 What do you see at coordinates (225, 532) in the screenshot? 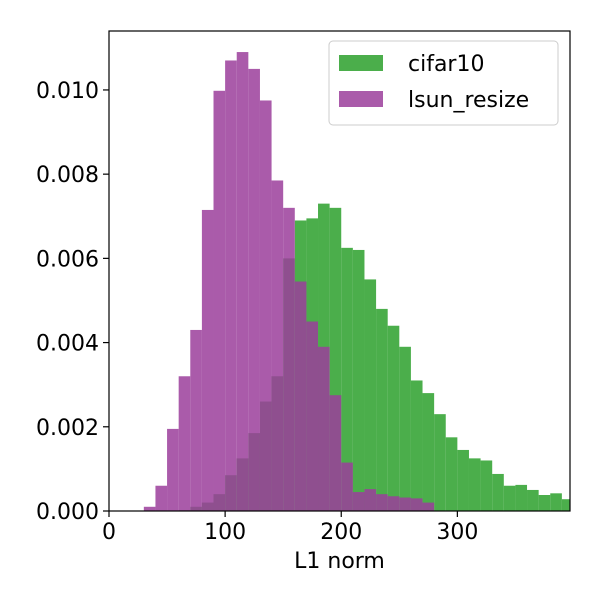
I see `x-tick-label: 100` at bounding box center [225, 532].